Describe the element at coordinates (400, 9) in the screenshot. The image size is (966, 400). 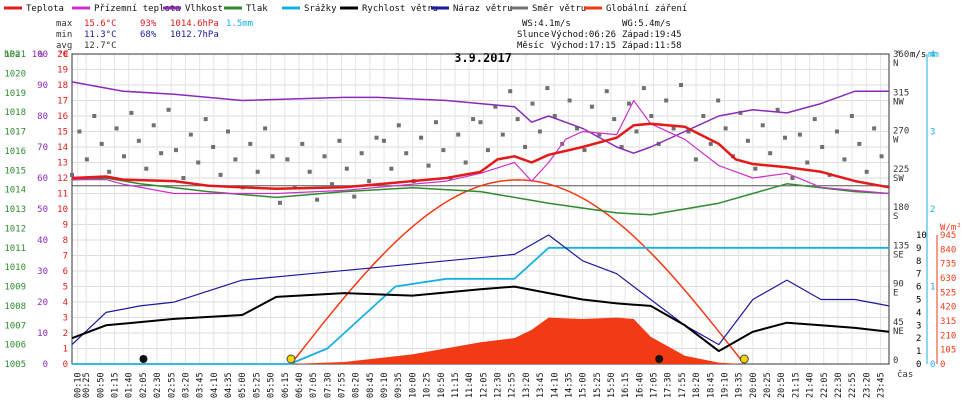
I see `legend-label-5: Rychlost větru` at that location.